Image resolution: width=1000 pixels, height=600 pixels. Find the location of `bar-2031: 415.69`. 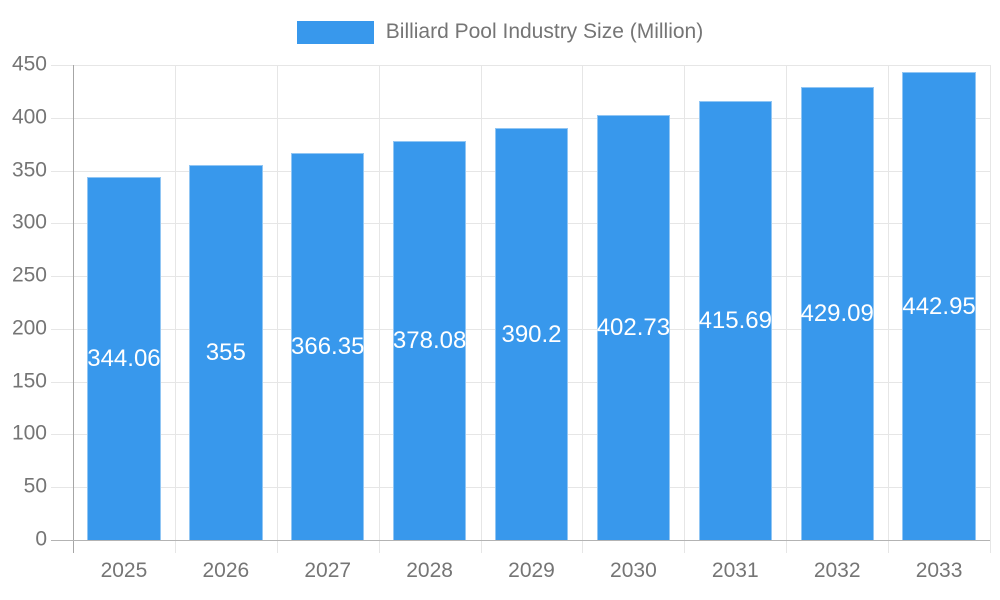

bar-2031: 415.69 is located at coordinates (735, 320).